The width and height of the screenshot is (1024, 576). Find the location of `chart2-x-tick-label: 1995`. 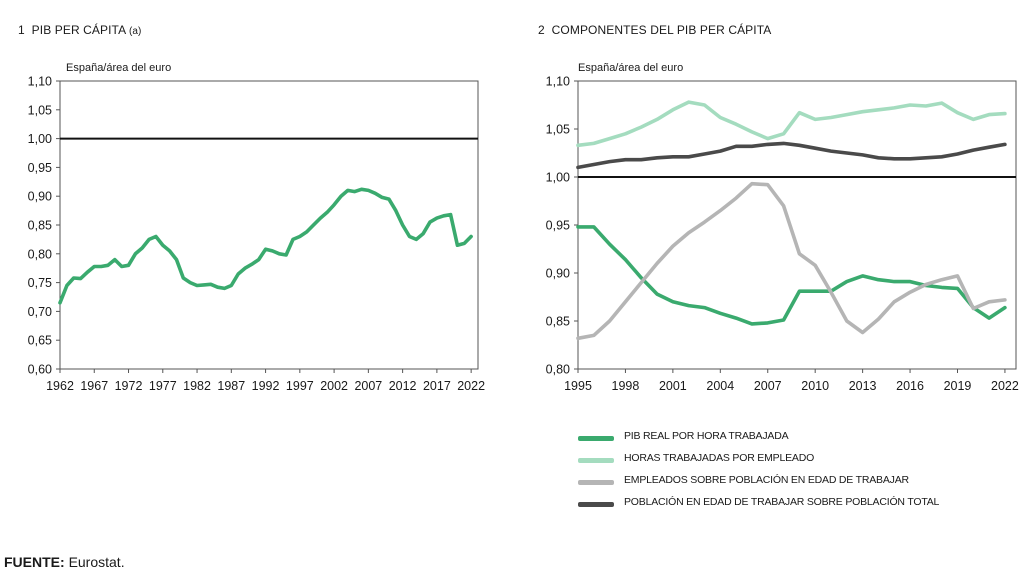

chart2-x-tick-label: 1995 is located at coordinates (578, 386).